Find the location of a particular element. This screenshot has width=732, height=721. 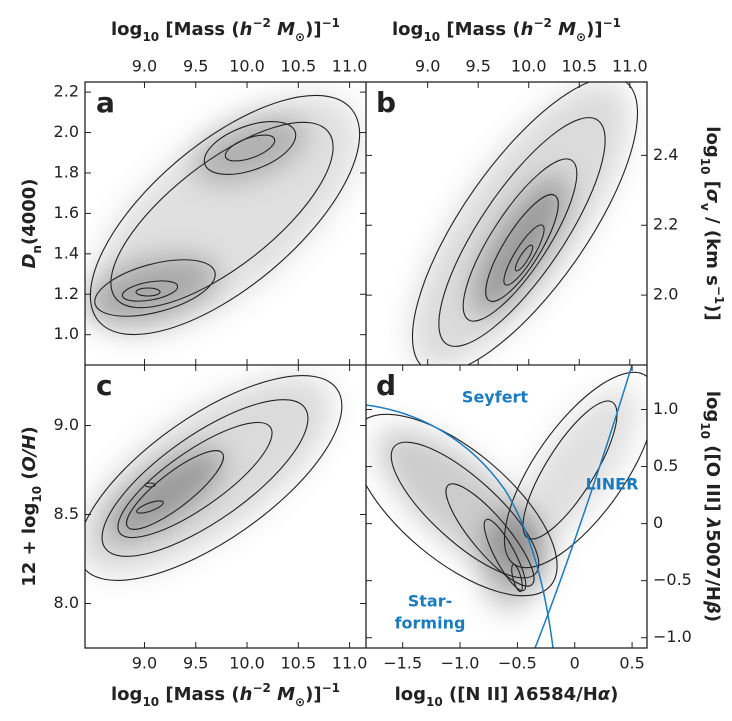

y-tick-label: 0 is located at coordinates (658, 522).